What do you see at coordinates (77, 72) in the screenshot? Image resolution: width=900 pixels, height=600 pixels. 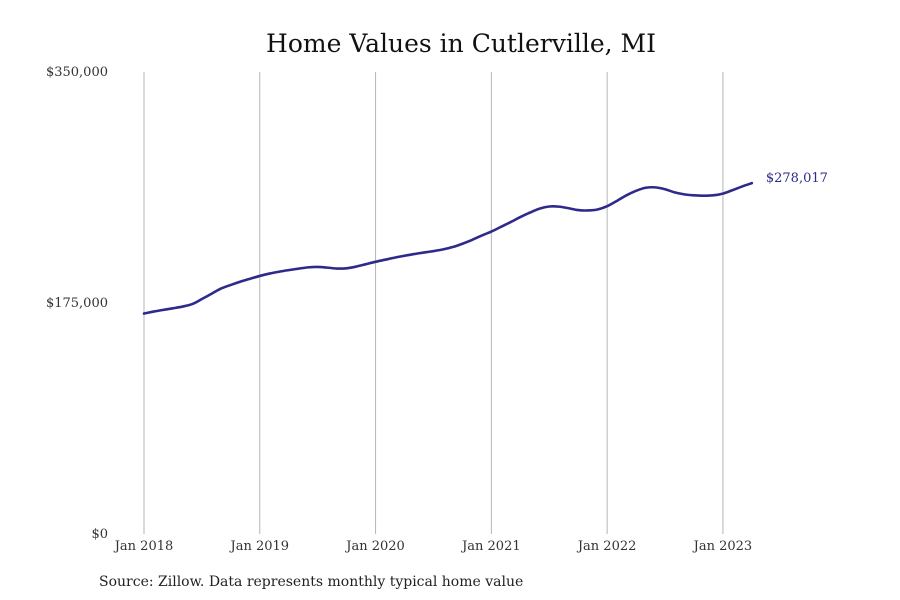 I see `y-tick-label: $350,000` at bounding box center [77, 72].